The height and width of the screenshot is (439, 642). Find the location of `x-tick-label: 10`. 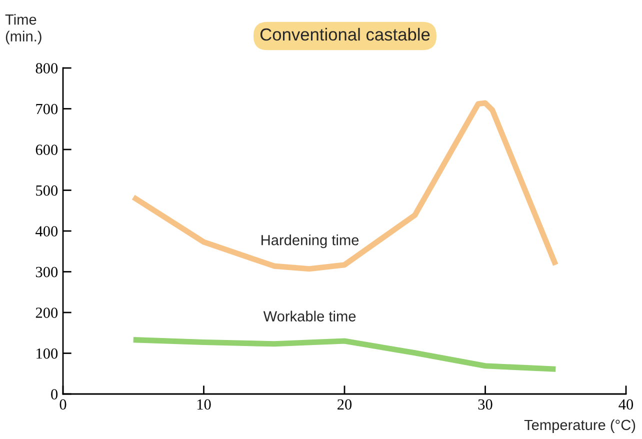

x-tick-label: 10 is located at coordinates (204, 404).